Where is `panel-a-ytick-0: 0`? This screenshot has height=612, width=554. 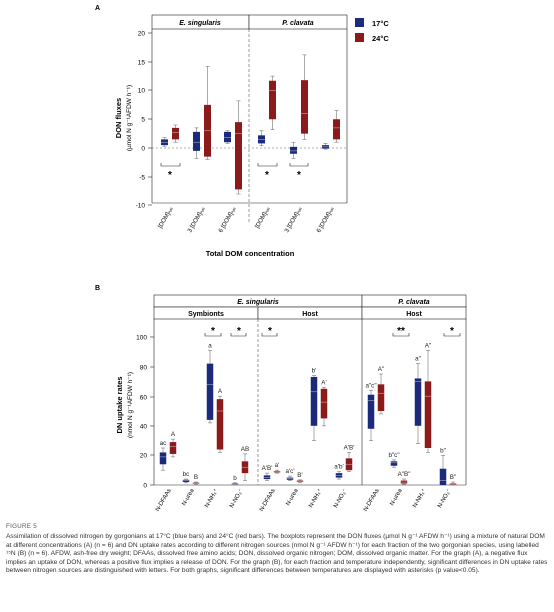
panel-a-ytick-0: 0 is located at coordinates (143, 149).